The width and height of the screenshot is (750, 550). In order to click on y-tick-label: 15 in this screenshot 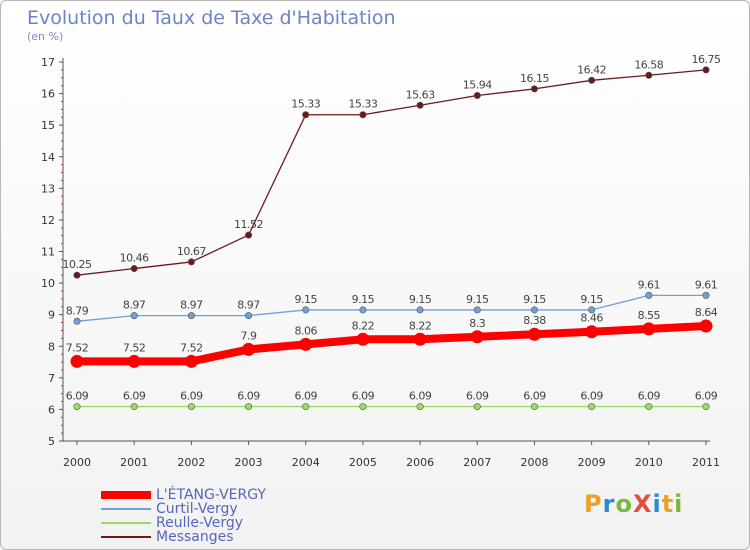, I will do `click(48, 125)`.